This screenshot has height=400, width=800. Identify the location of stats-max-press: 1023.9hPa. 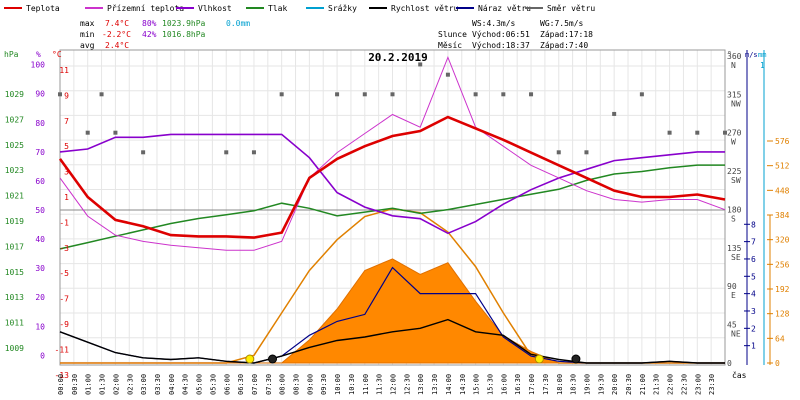
(184, 23).